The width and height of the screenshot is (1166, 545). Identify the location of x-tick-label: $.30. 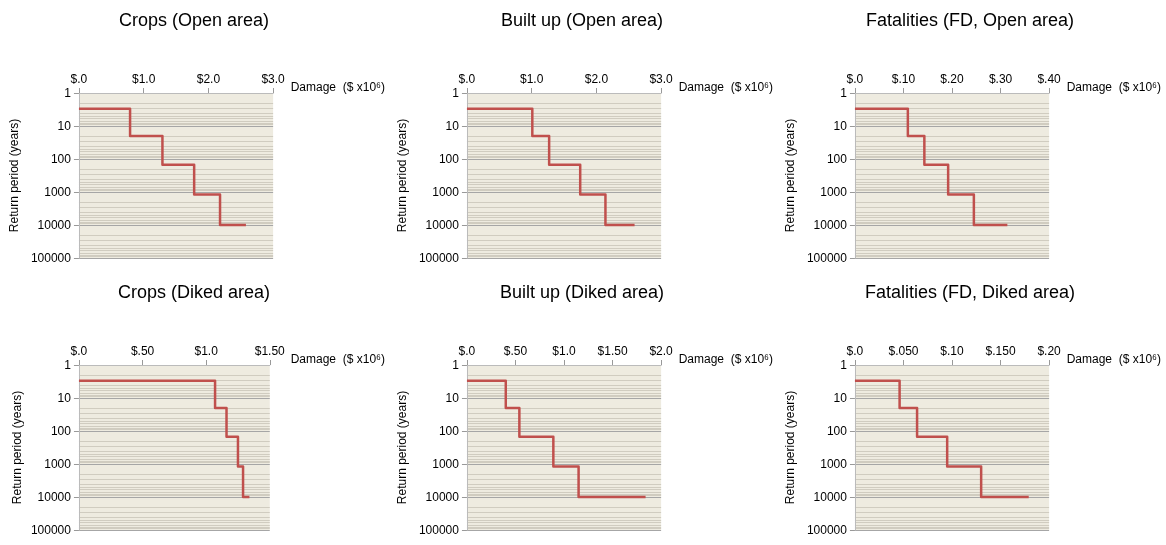
(1000, 79).